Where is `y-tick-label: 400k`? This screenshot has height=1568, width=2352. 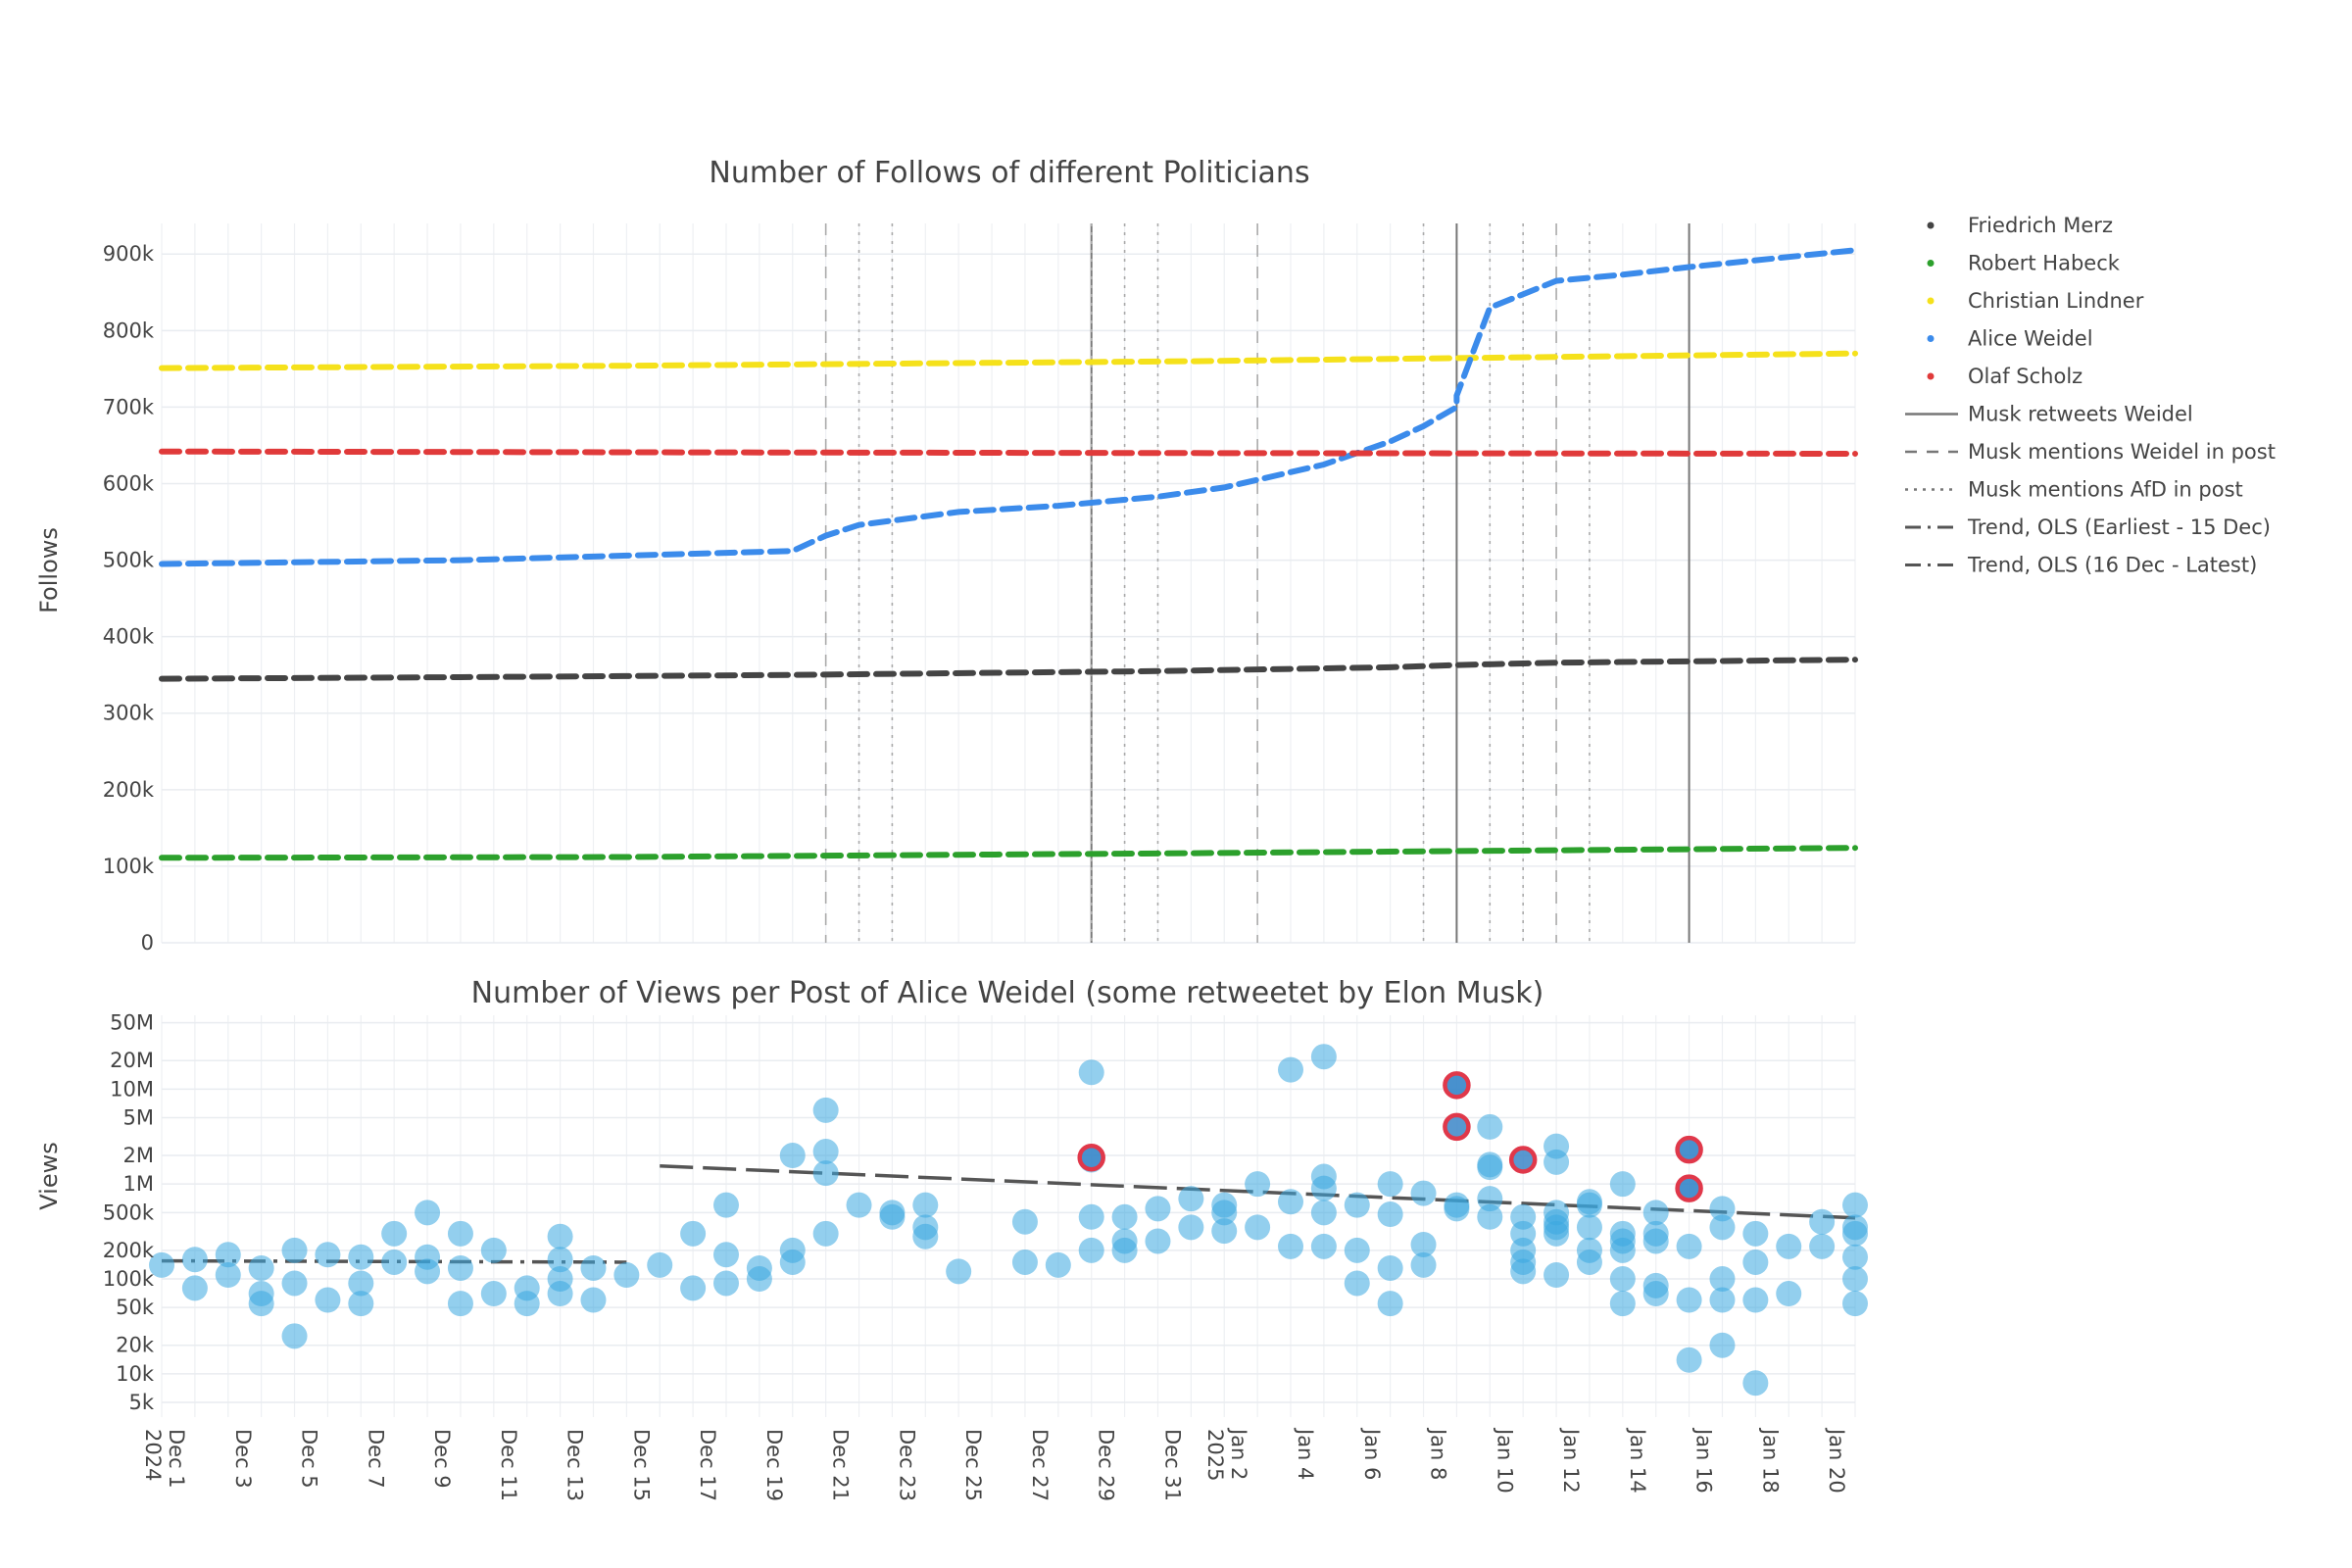
y-tick-label: 400k is located at coordinates (129, 637).